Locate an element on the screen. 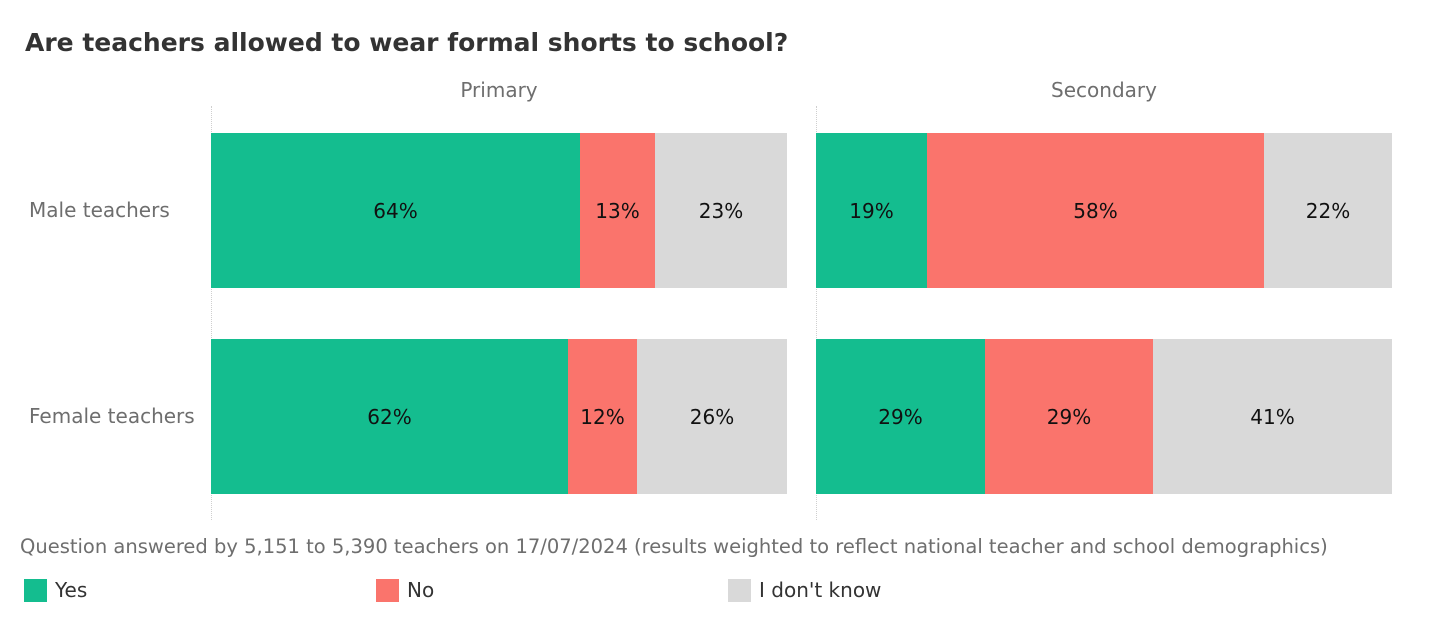  panel-axis-primary is located at coordinates (211, 313).